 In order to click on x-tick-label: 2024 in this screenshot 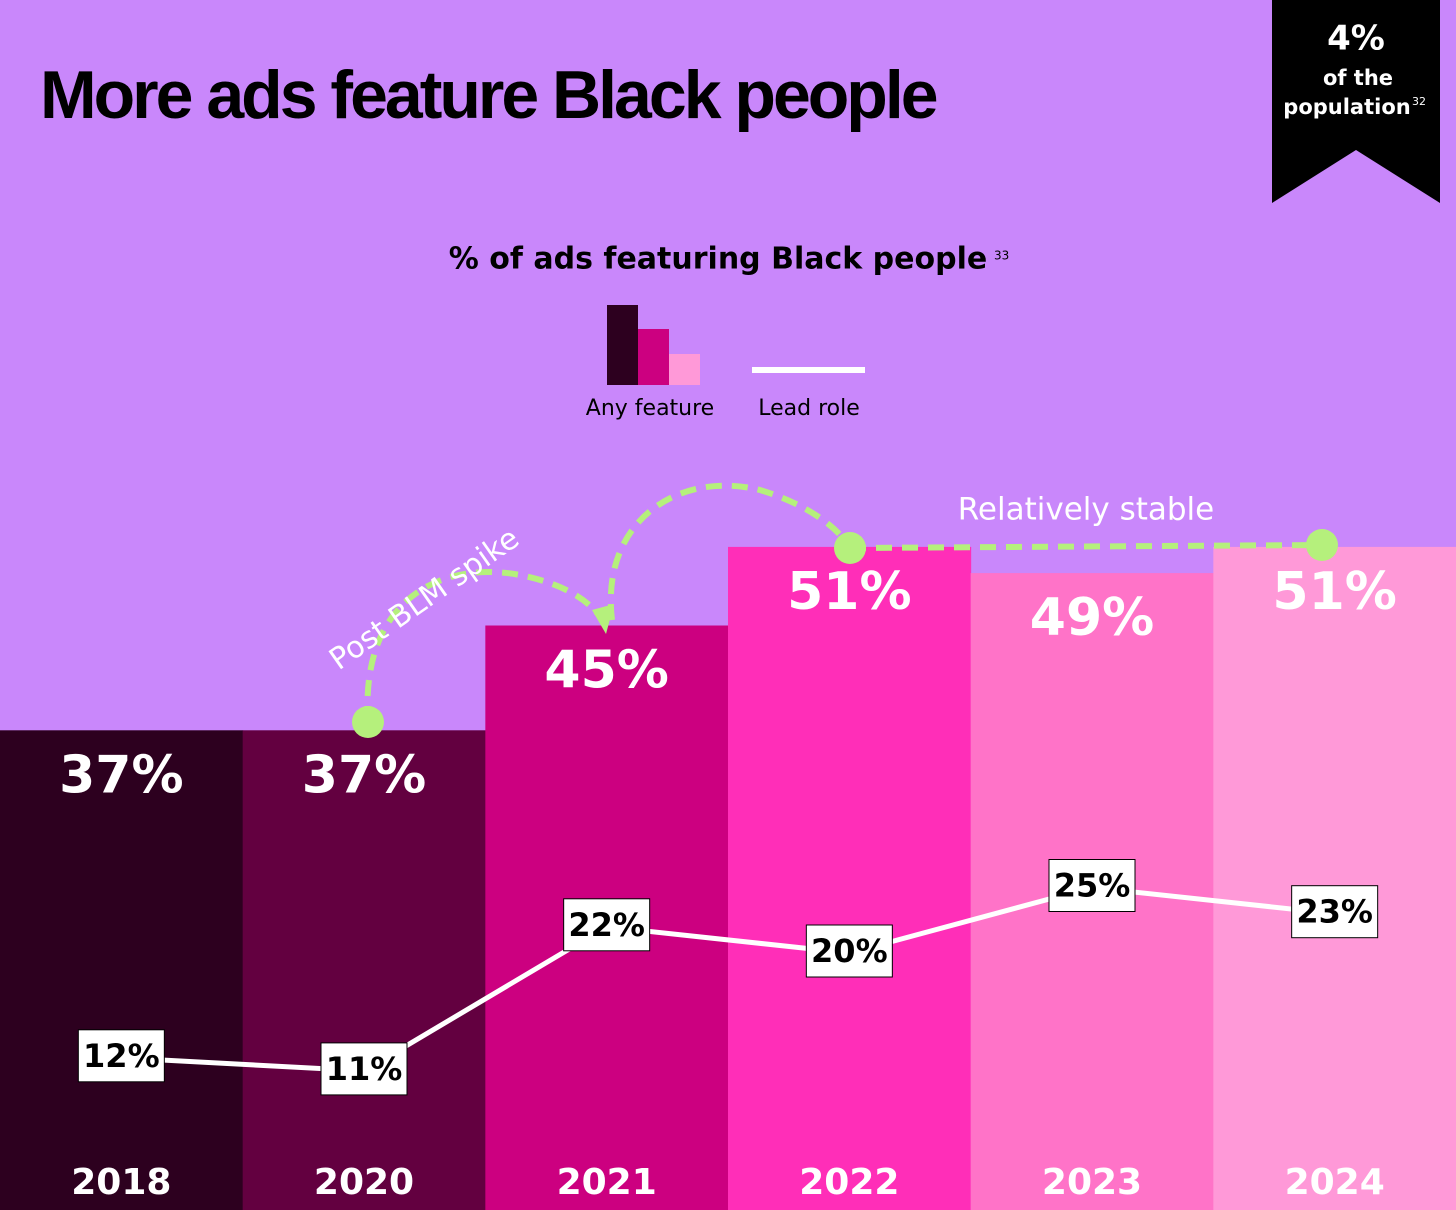, I will do `click(1335, 1182)`.